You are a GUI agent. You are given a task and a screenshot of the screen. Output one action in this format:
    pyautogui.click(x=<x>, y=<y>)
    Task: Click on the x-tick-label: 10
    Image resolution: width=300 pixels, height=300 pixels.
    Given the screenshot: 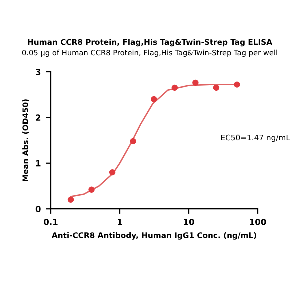 What is the action you would take?
    pyautogui.click(x=189, y=222)
    